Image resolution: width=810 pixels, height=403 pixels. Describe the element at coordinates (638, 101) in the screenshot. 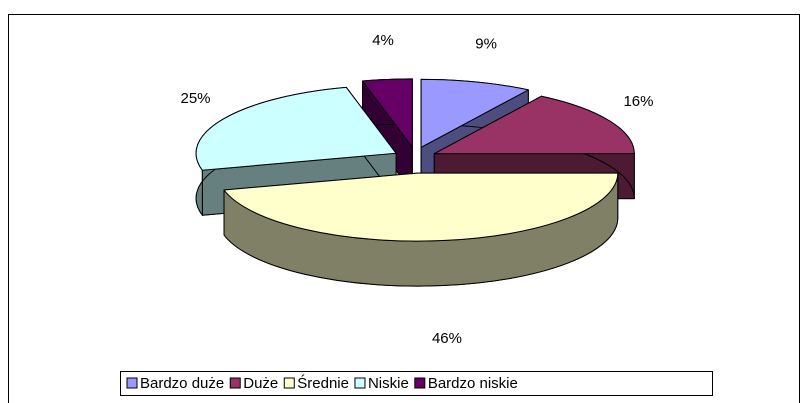

I see `data-label: 16%` at that location.